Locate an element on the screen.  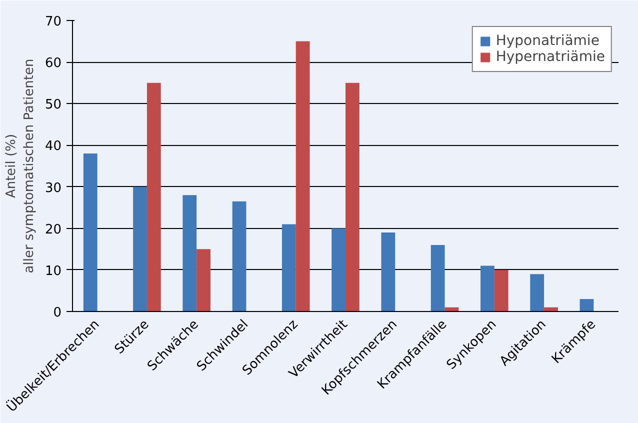
y-tick-label: 10 is located at coordinates (53, 271).